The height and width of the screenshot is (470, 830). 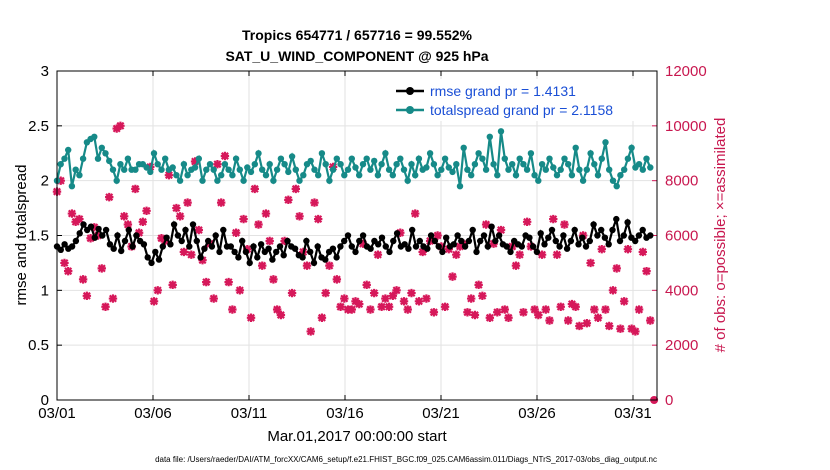 What do you see at coordinates (38, 236) in the screenshot?
I see `y-tick-label: 1.5` at bounding box center [38, 236].